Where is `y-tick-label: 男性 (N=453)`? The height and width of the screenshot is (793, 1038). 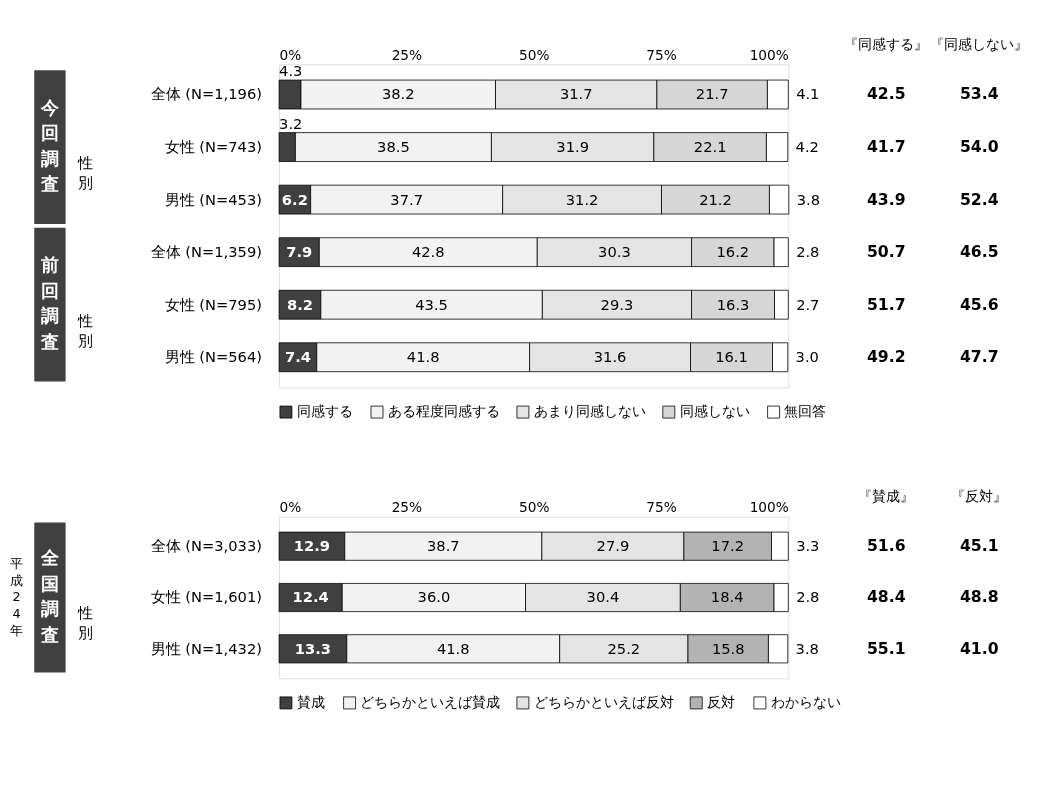
y-tick-label: 男性 (N=453) is located at coordinates (213, 199).